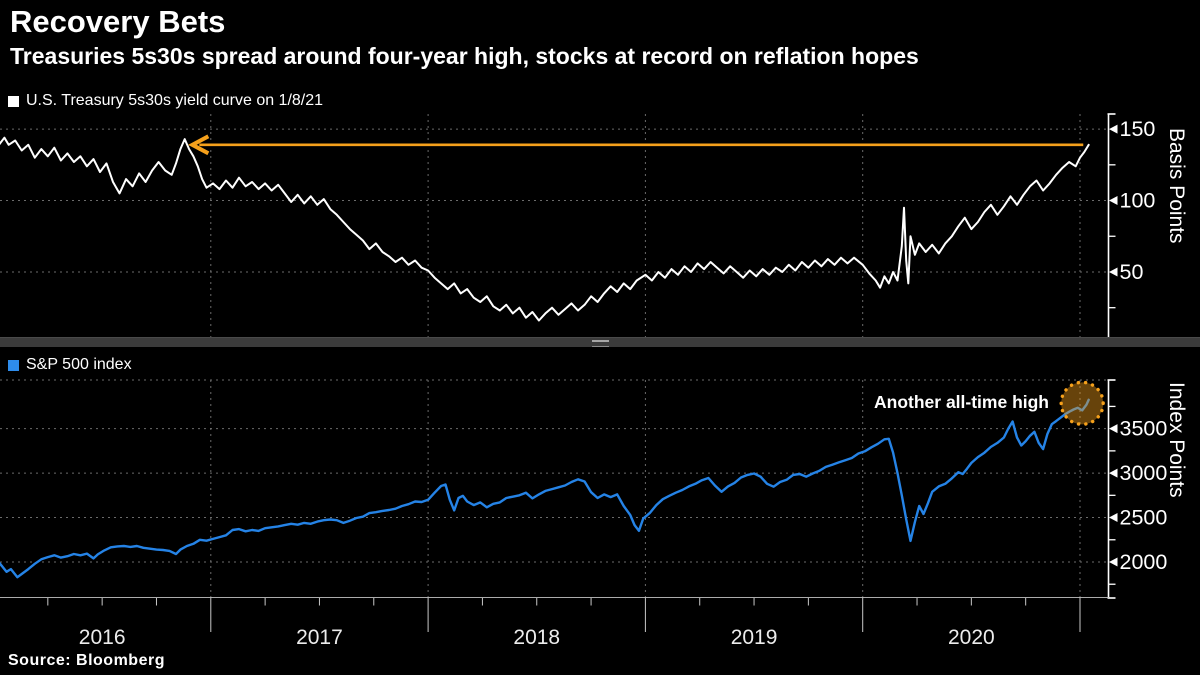  What do you see at coordinates (118, 21) in the screenshot?
I see `page-title: Recovery Bets` at bounding box center [118, 21].